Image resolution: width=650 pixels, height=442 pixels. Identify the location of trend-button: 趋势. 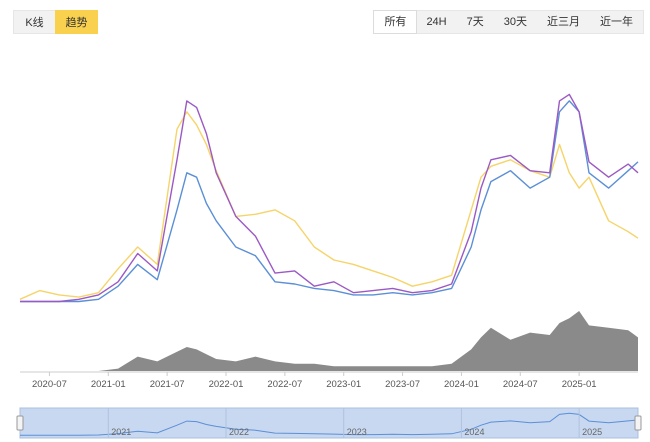
(76, 22).